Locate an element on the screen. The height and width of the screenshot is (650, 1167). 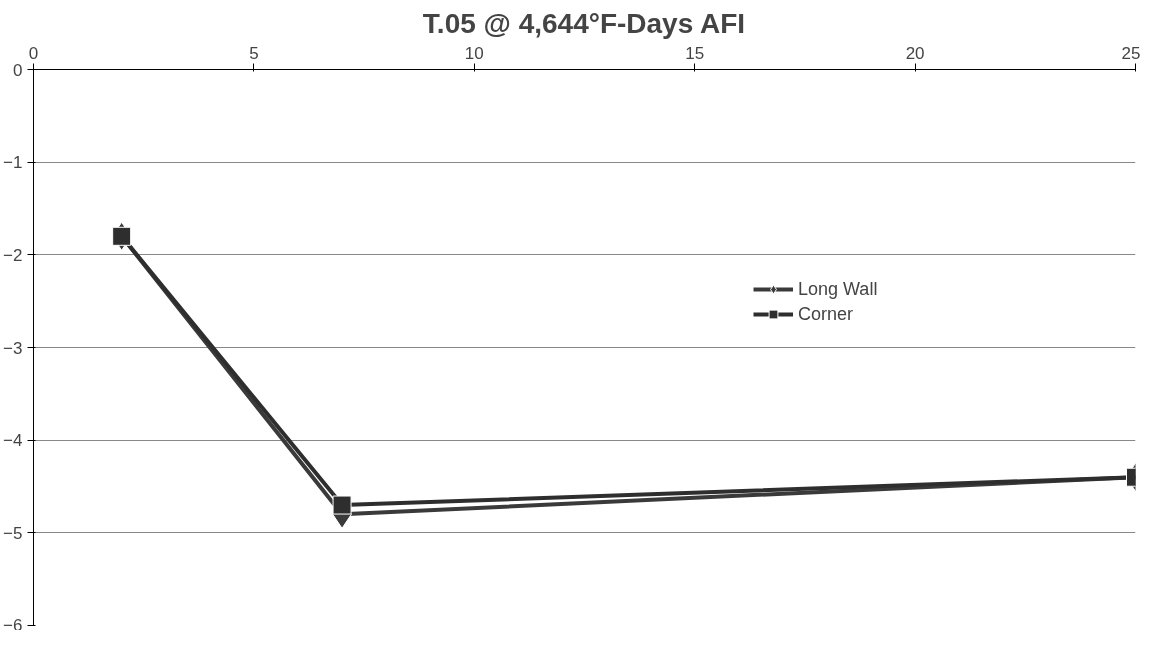
x-tick-label: 25 is located at coordinates (1131, 53).